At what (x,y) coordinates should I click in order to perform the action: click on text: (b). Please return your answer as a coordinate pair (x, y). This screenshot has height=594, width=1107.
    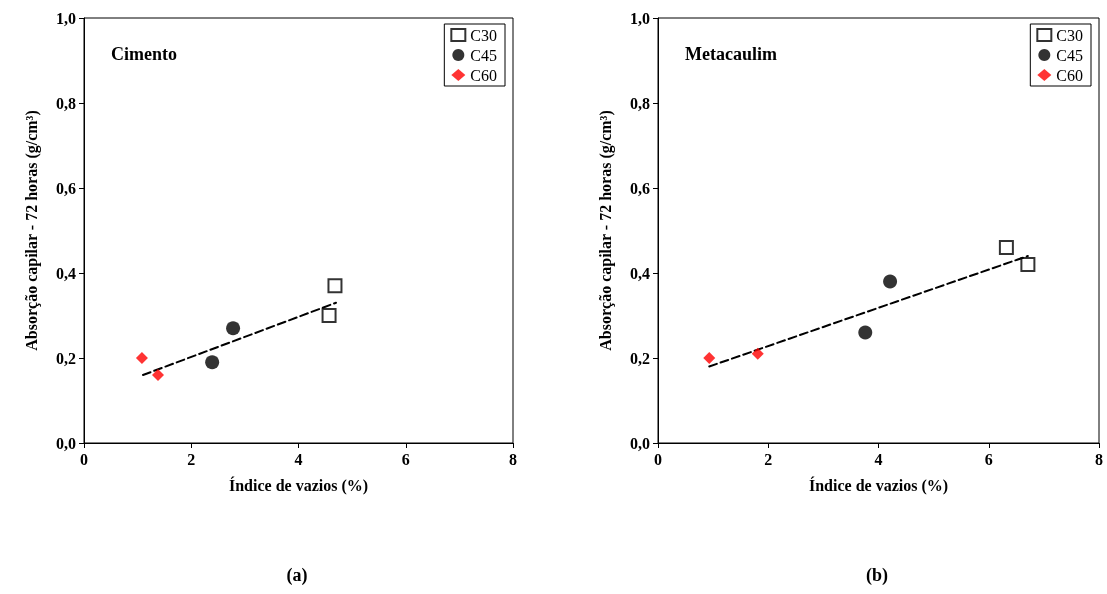
    Looking at the image, I should click on (877, 575).